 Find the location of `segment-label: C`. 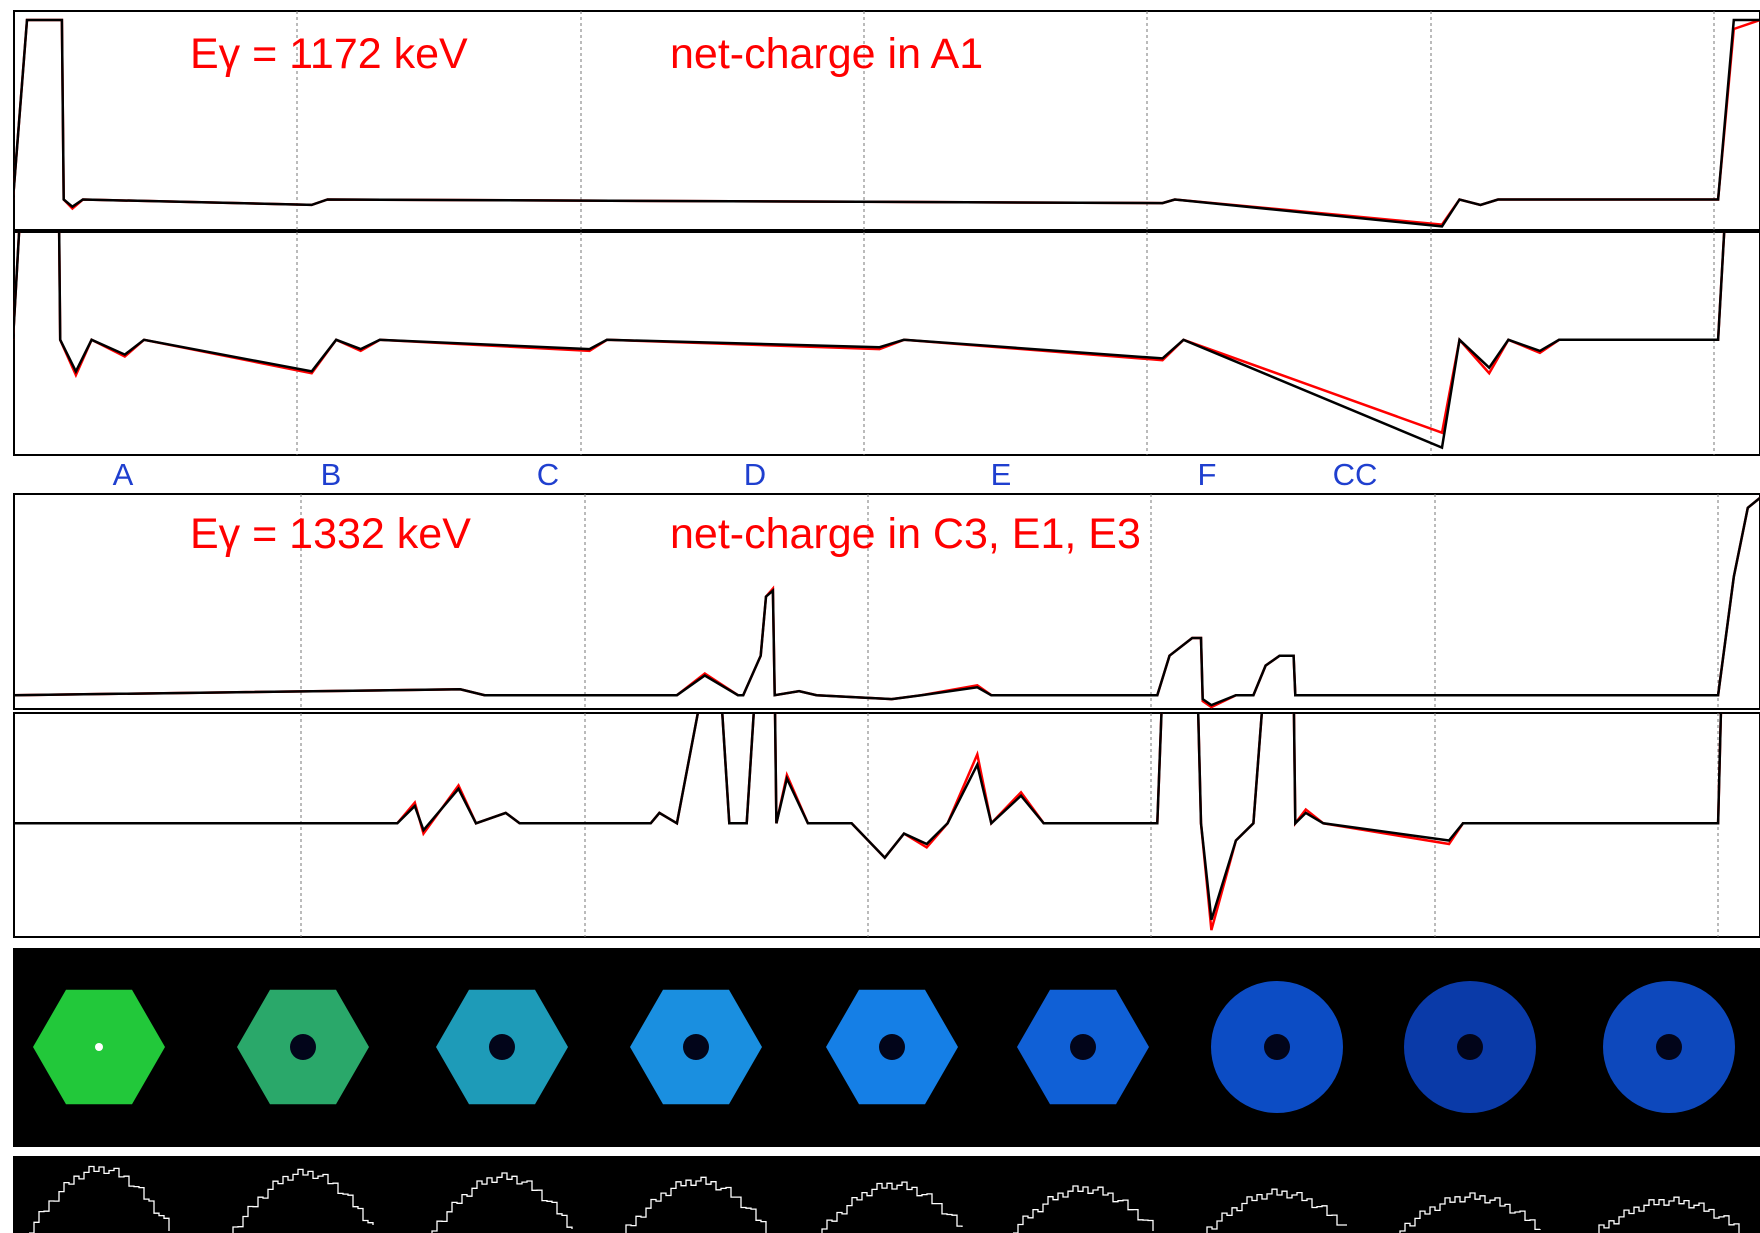

segment-label: C is located at coordinates (548, 474).